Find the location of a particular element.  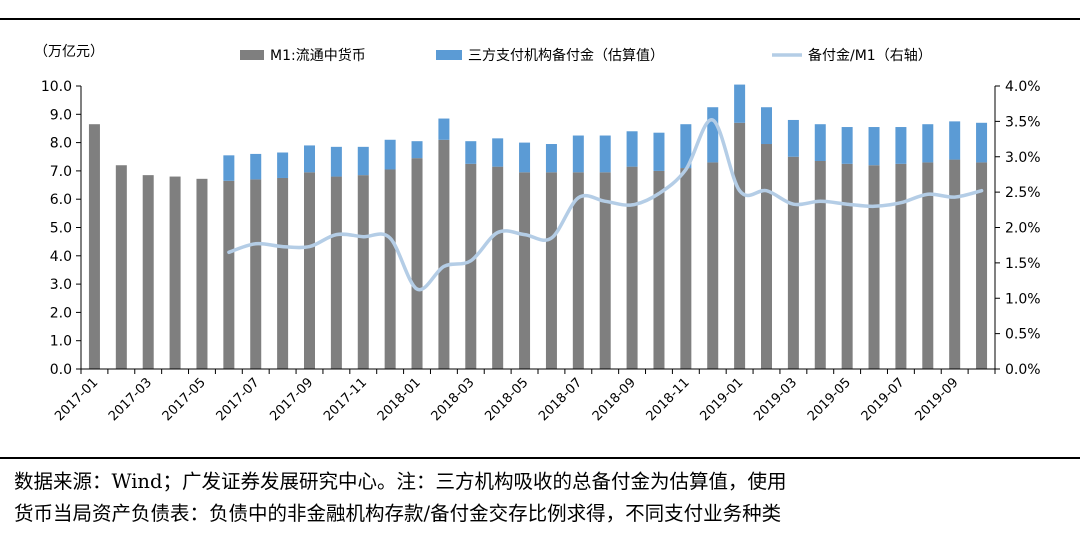

footer-rule is located at coordinates (540, 458).